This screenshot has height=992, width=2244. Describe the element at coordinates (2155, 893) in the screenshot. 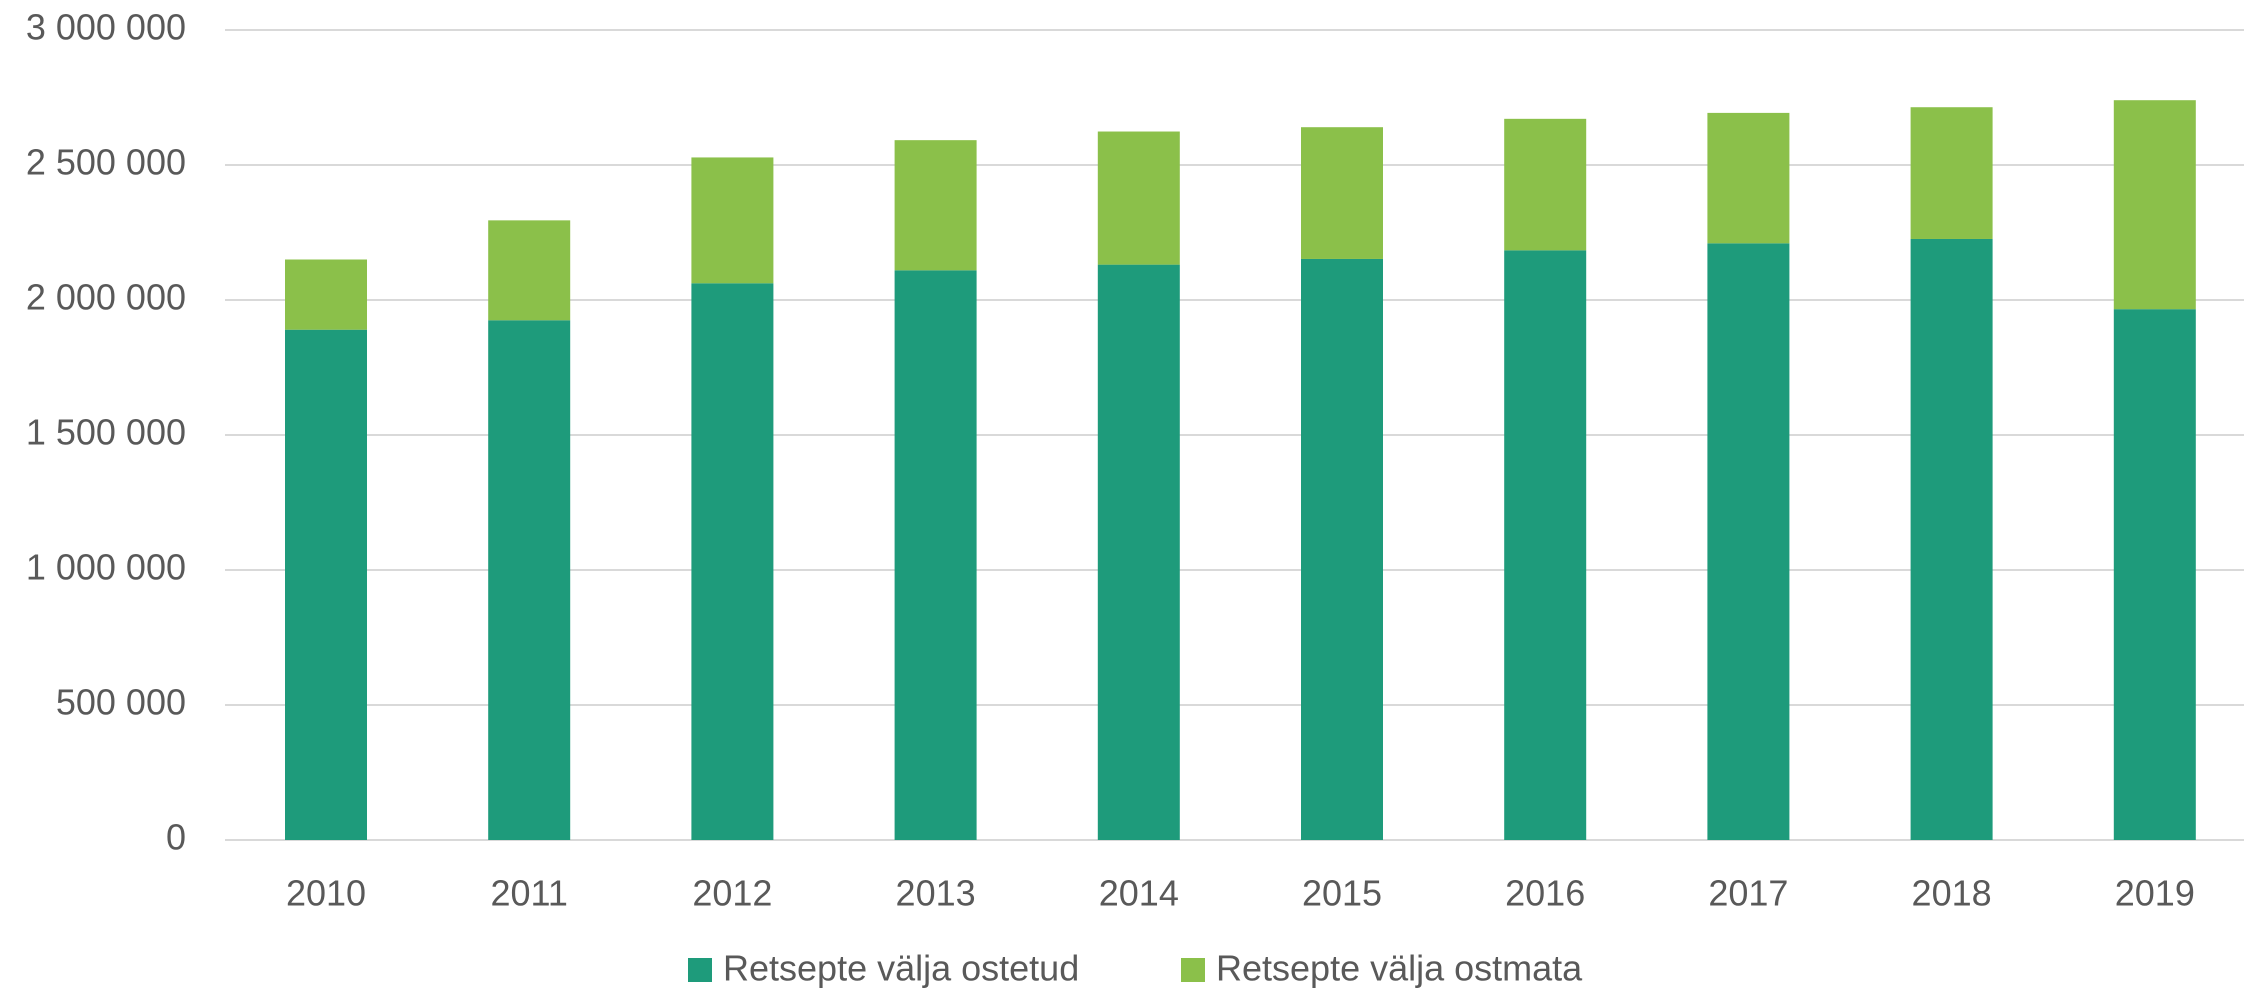

I see `x-tick-label: 2019` at that location.